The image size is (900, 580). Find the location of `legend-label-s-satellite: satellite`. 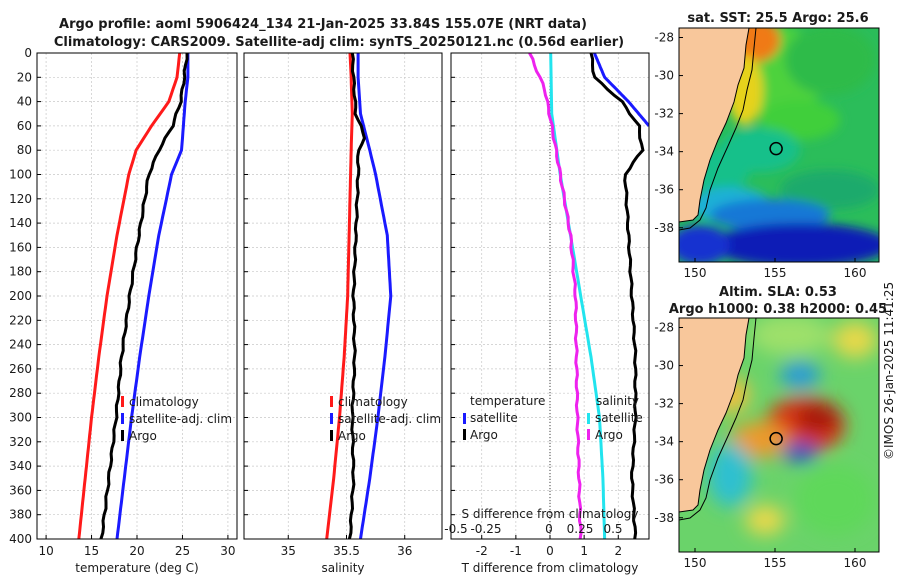

legend-label-s-satellite: satellite is located at coordinates (619, 418).